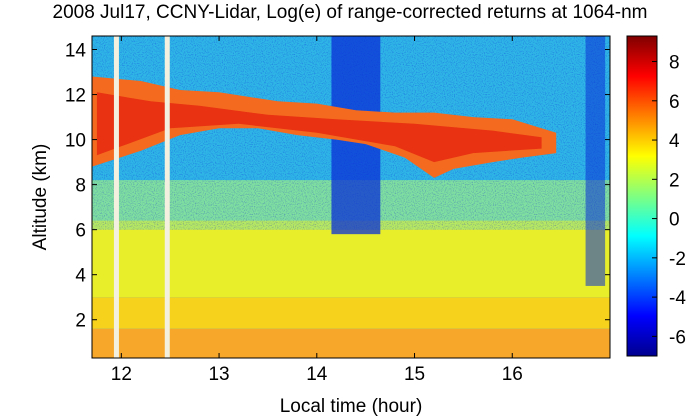 This screenshot has width=700, height=420. Describe the element at coordinates (319, 127) in the screenshot. I see `cirrus-core` at that location.